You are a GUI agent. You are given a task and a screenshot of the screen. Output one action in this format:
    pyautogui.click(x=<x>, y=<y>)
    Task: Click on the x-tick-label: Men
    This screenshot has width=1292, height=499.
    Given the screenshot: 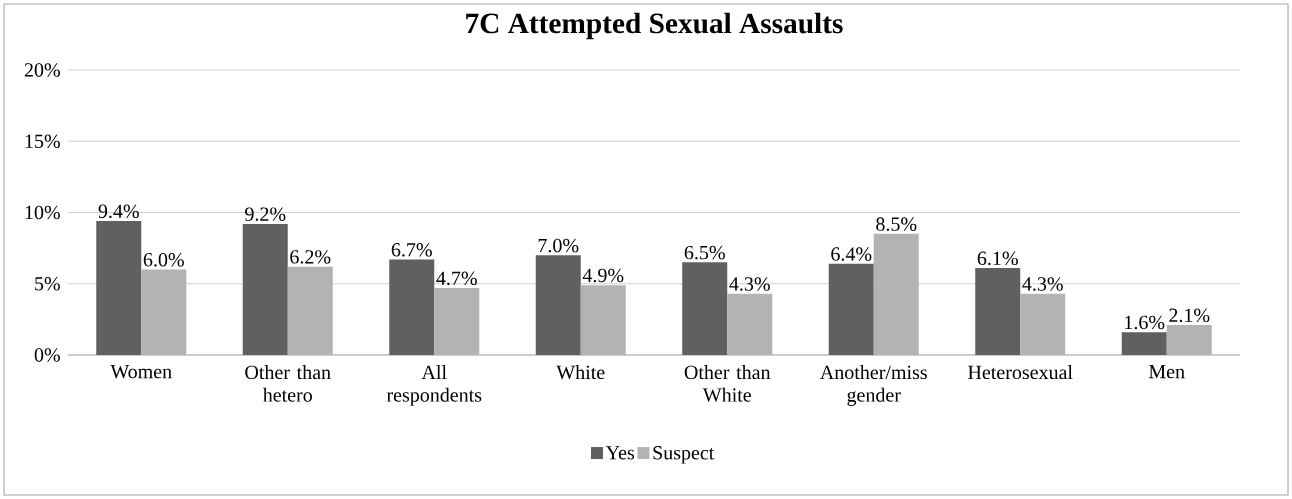 What is the action you would take?
    pyautogui.click(x=1166, y=372)
    